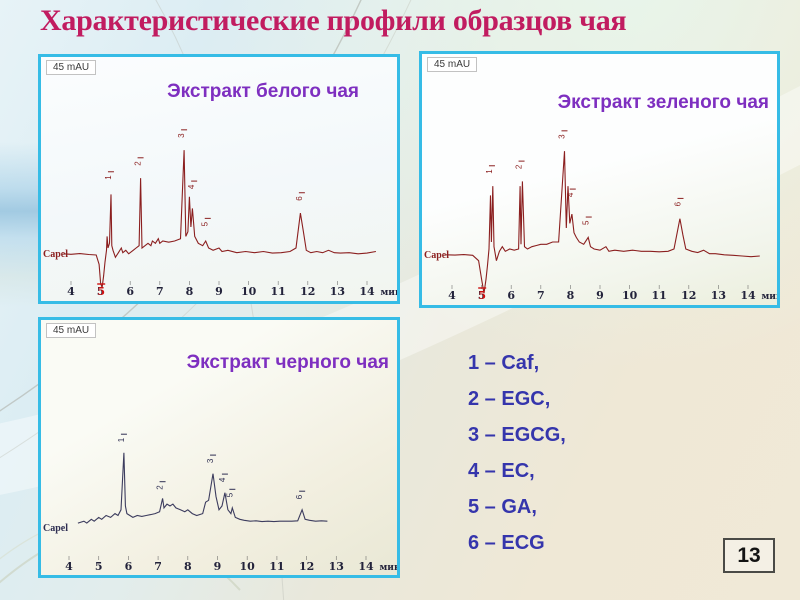  What do you see at coordinates (502, 507) in the screenshot?
I see `legend-item: 5 – GA,` at bounding box center [502, 507].